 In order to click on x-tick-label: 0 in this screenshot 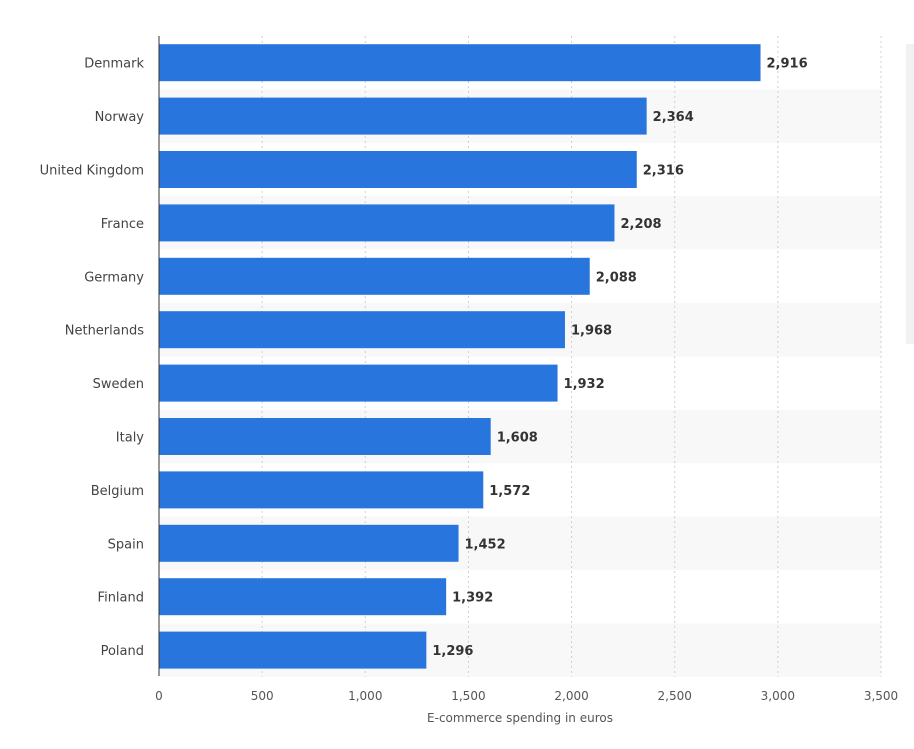, I will do `click(159, 696)`.